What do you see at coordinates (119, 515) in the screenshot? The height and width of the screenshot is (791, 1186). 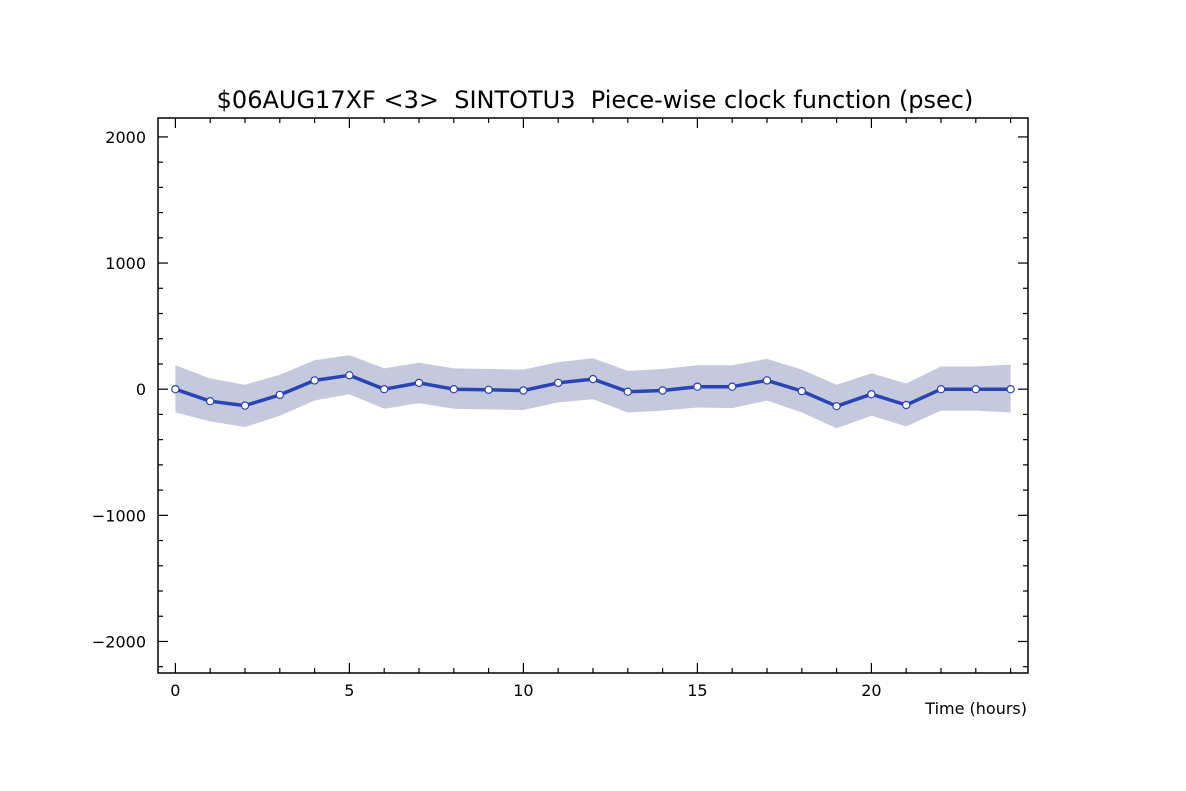 I see `y-tick-label: −1000` at bounding box center [119, 515].